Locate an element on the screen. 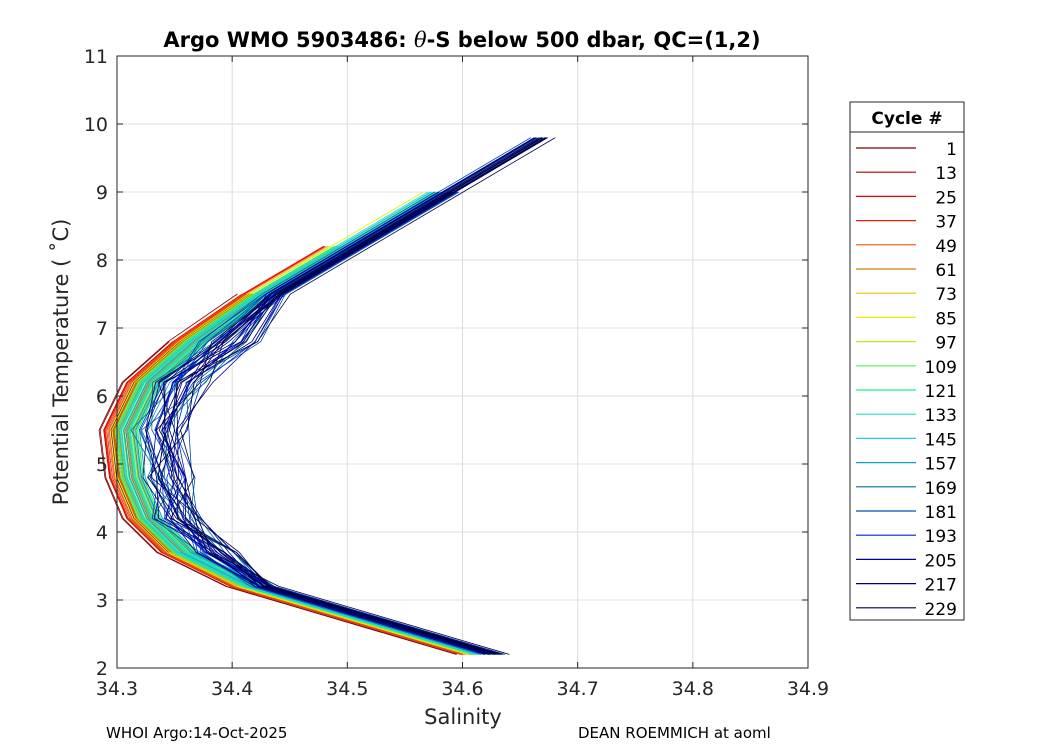 The height and width of the screenshot is (750, 1050). legend-title: Cycle # is located at coordinates (906, 119).